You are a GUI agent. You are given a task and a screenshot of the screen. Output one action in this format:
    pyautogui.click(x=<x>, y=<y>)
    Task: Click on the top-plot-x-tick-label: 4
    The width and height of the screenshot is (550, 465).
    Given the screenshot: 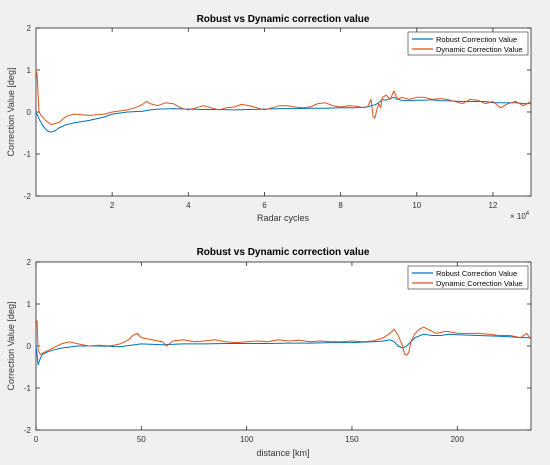 What is the action you would take?
    pyautogui.click(x=188, y=205)
    